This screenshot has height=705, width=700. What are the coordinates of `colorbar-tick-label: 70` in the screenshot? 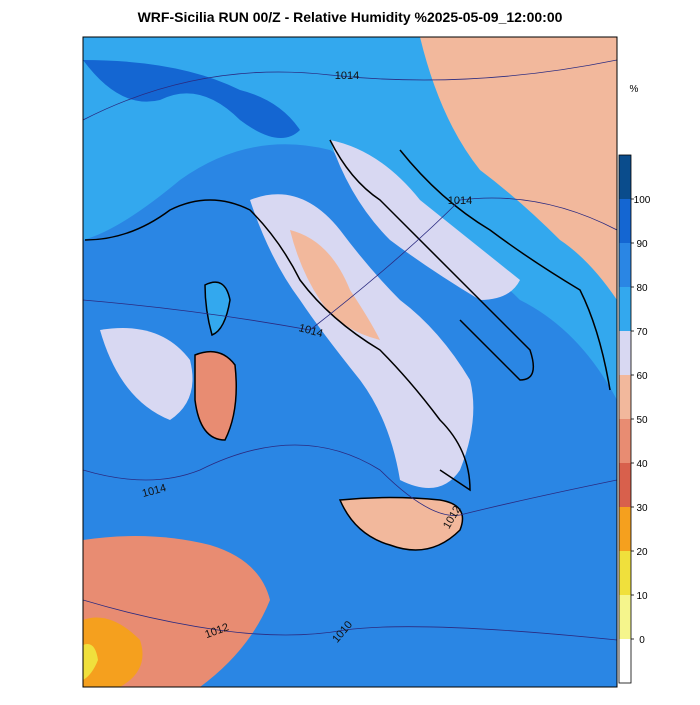 It's located at (642, 332).